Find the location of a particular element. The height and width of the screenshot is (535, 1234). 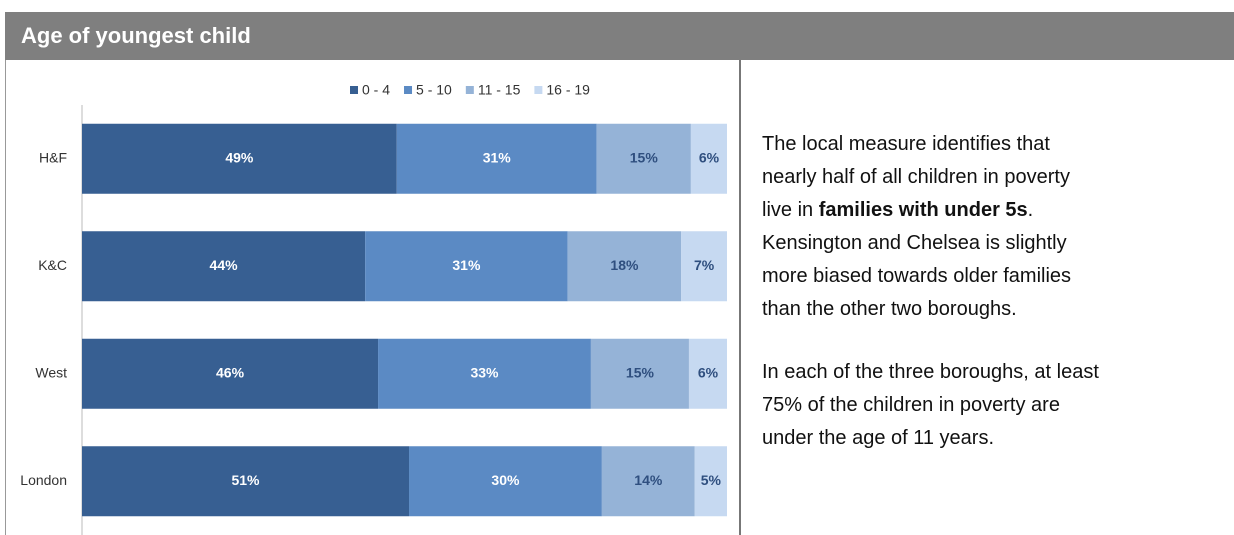

value-label: 33% is located at coordinates (484, 372).